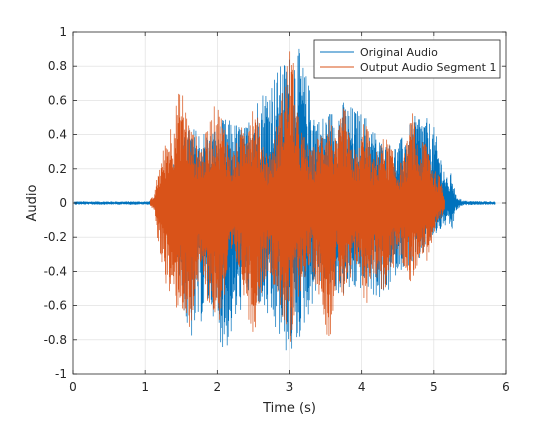  Describe the element at coordinates (57, 135) in the screenshot. I see `y-tick-label: 0.4` at that location.